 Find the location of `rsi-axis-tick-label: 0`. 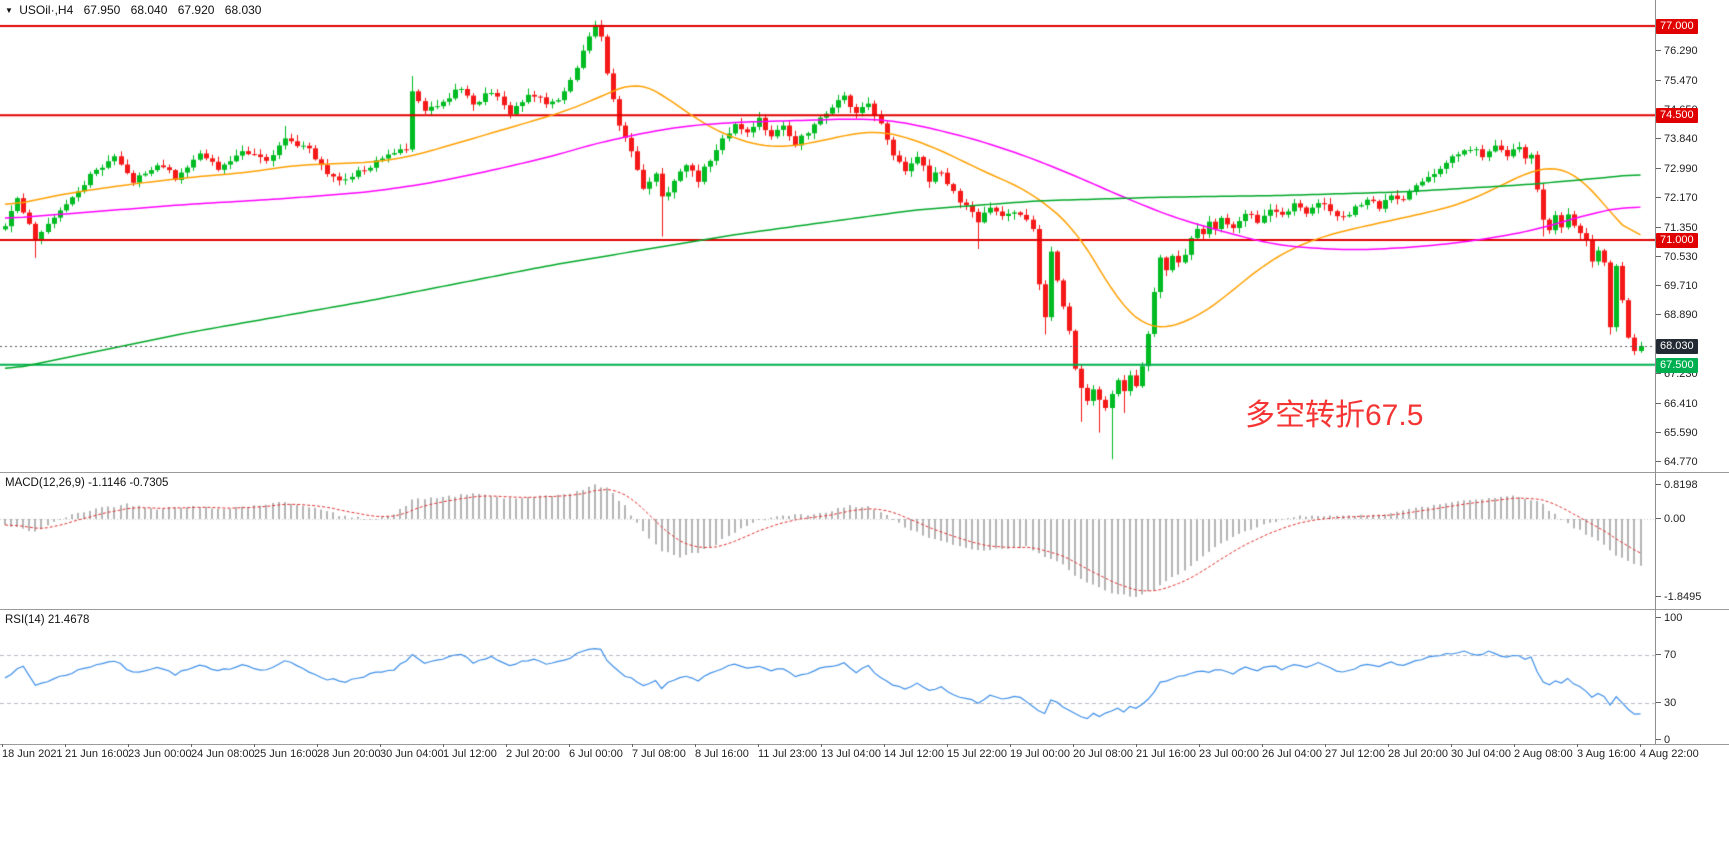

rsi-axis-tick-label: 0 is located at coordinates (1663, 740).